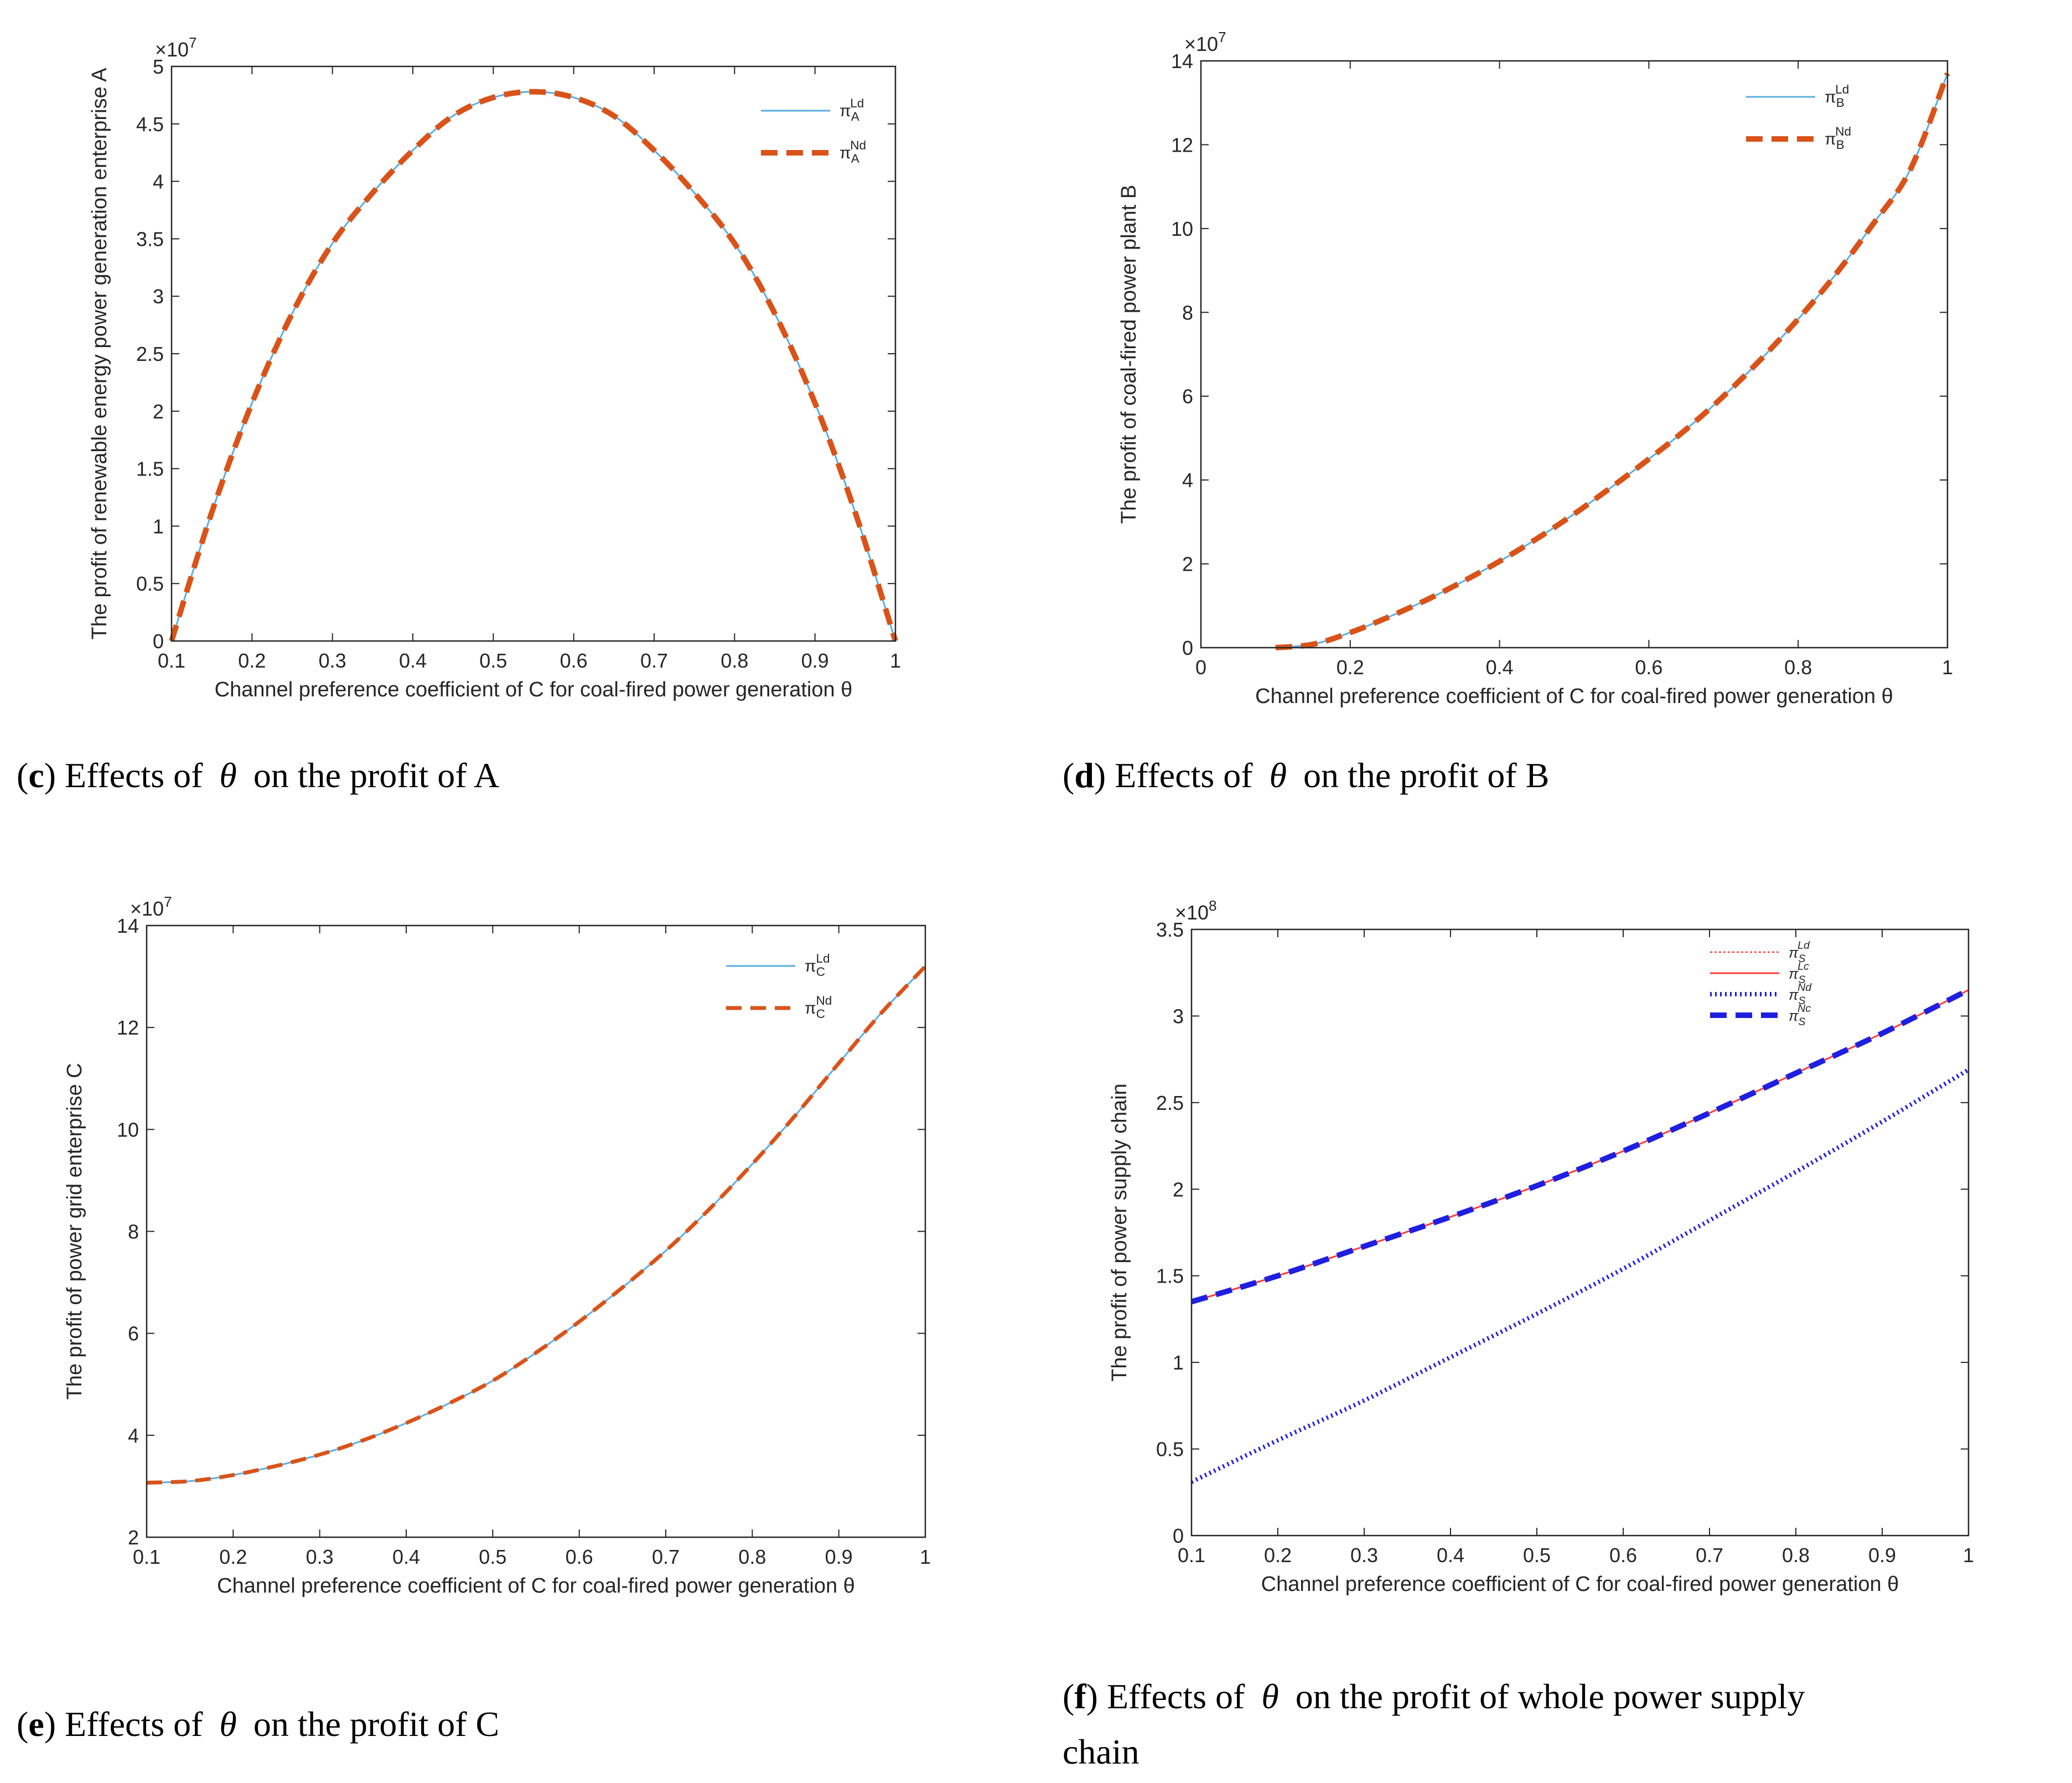 This screenshot has width=2072, height=1783. What do you see at coordinates (320, 1557) in the screenshot?
I see `x-tick-label-e-2: 0.3` at bounding box center [320, 1557].